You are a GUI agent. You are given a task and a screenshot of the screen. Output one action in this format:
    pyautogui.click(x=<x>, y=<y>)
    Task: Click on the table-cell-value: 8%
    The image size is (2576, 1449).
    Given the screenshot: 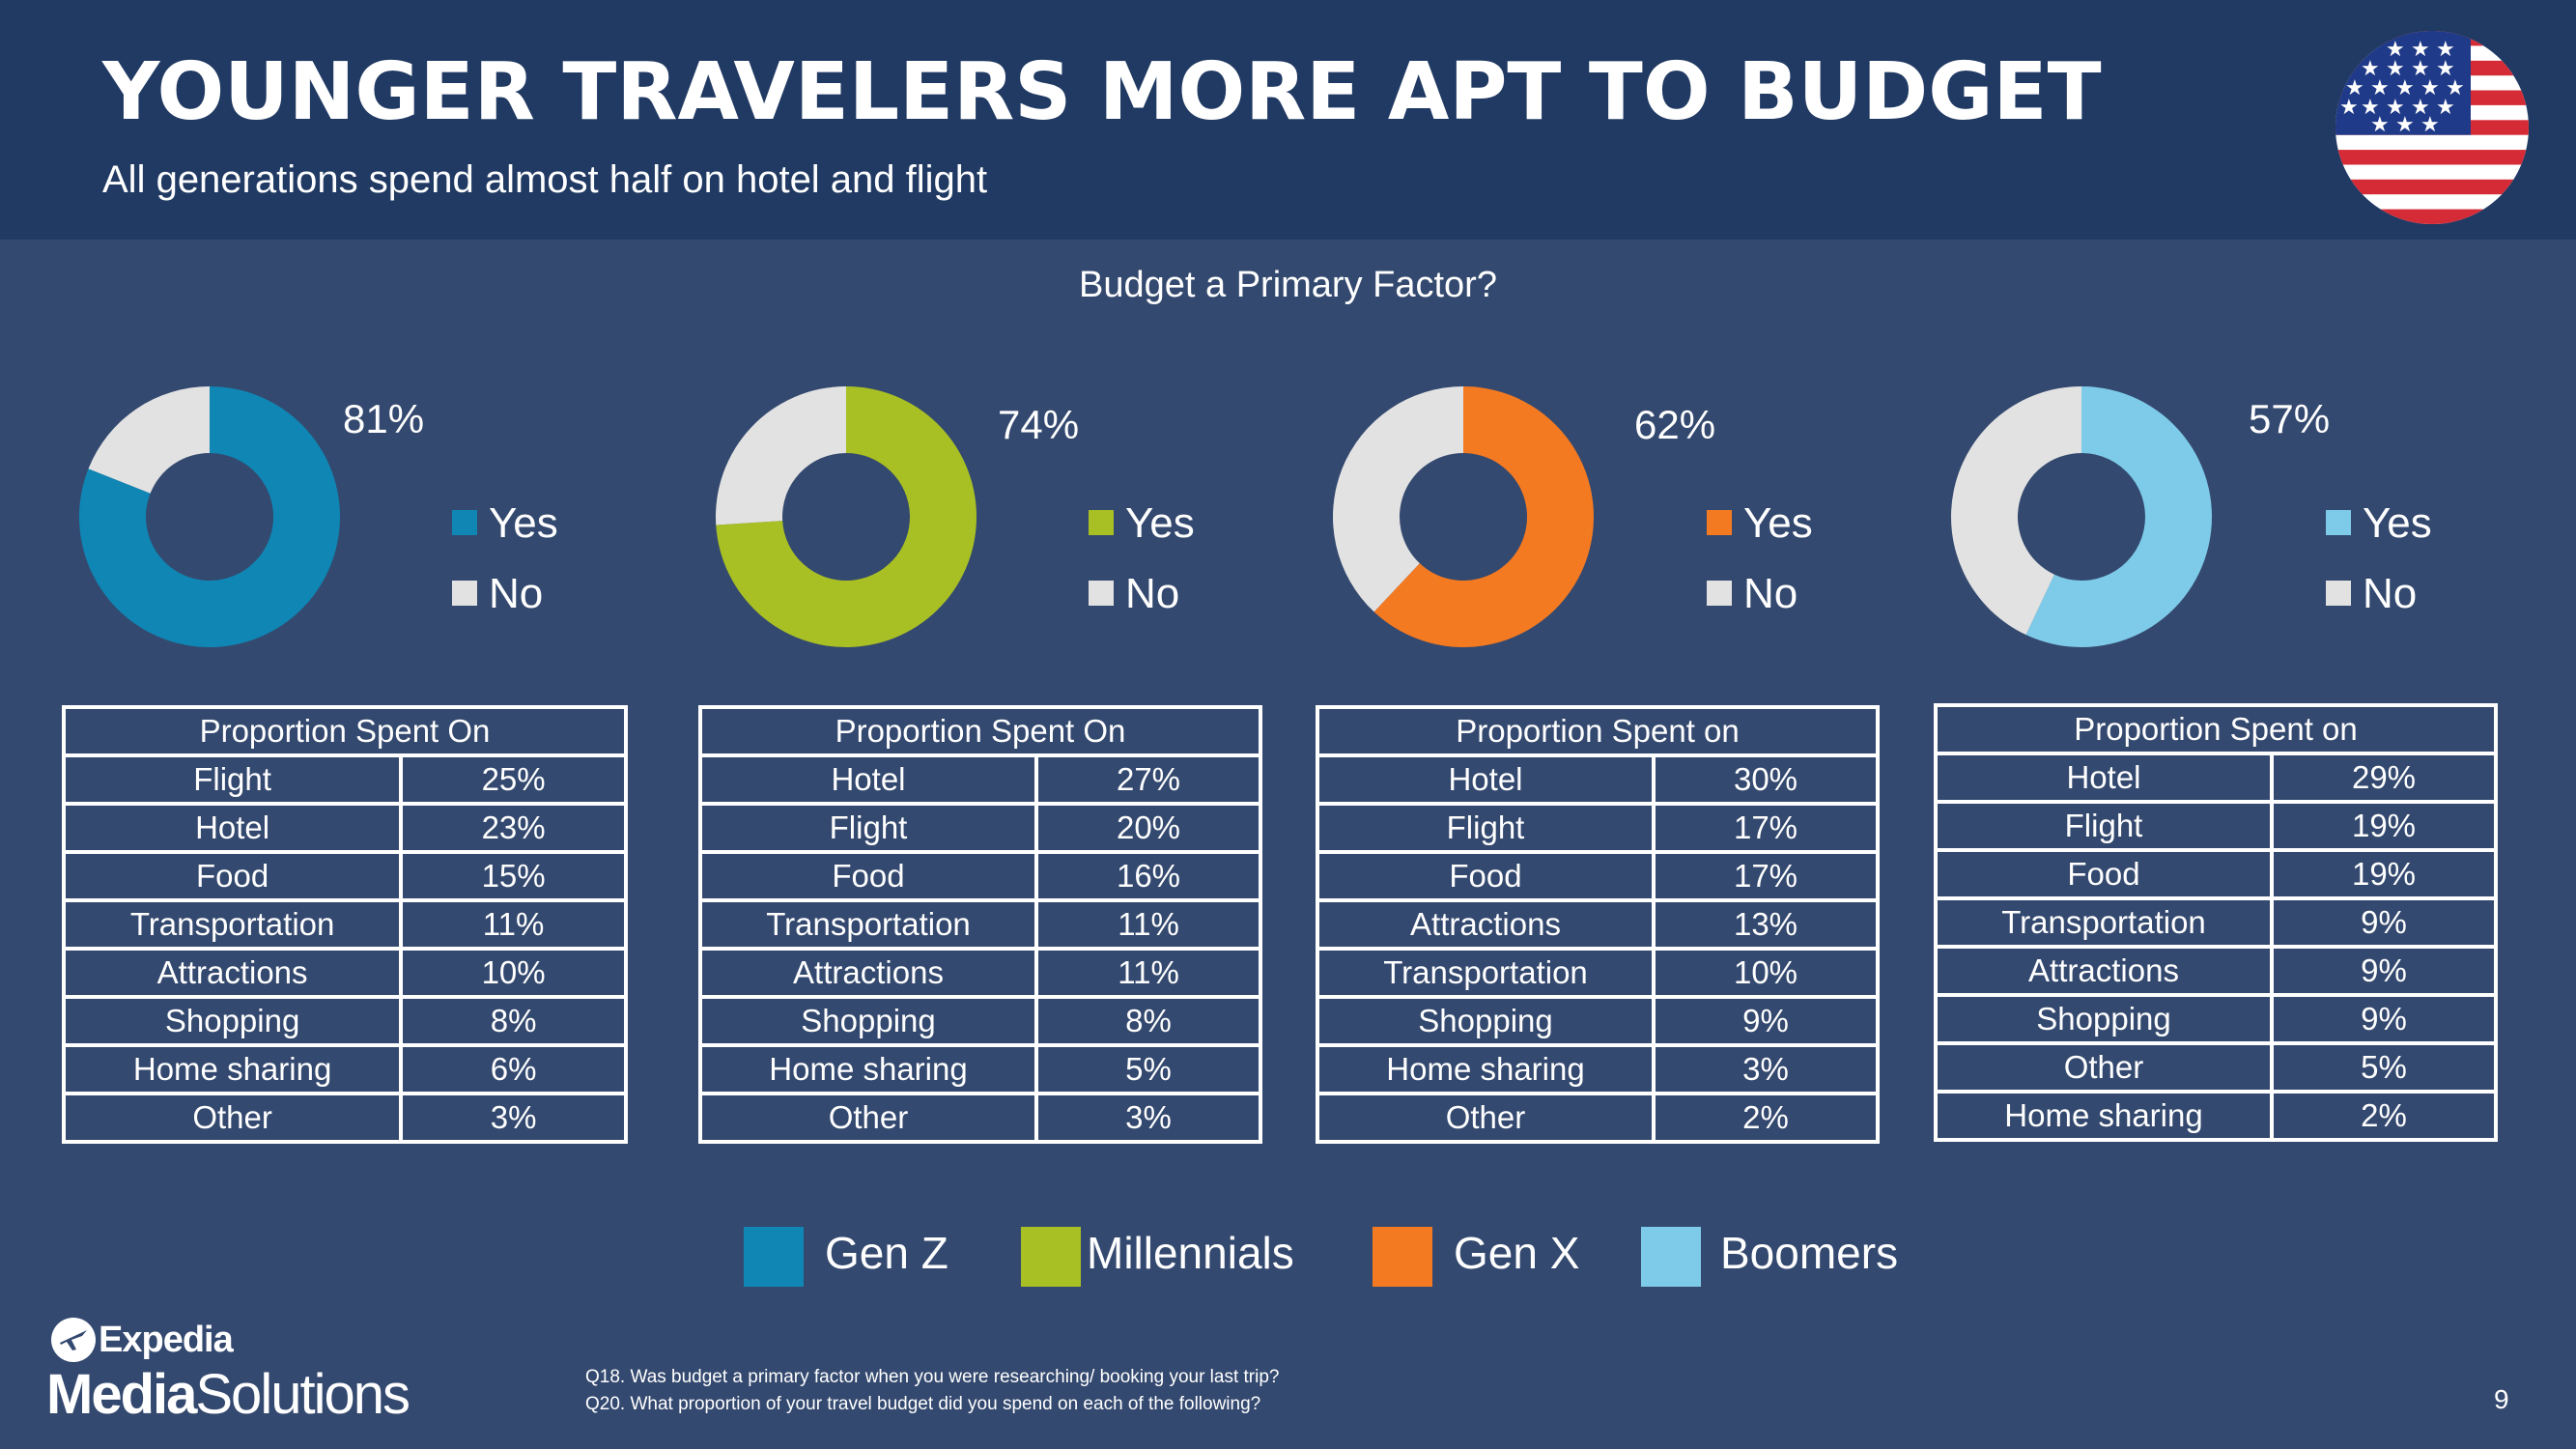 What is the action you would take?
    pyautogui.click(x=1148, y=1021)
    